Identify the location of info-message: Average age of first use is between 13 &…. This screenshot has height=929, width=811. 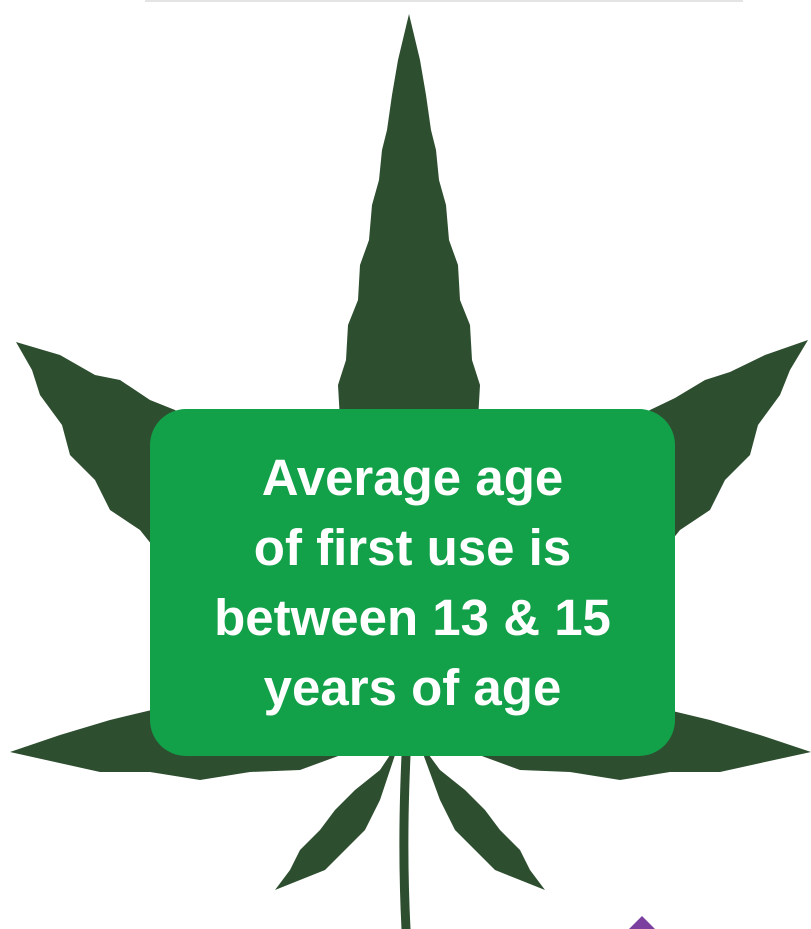
(412, 583).